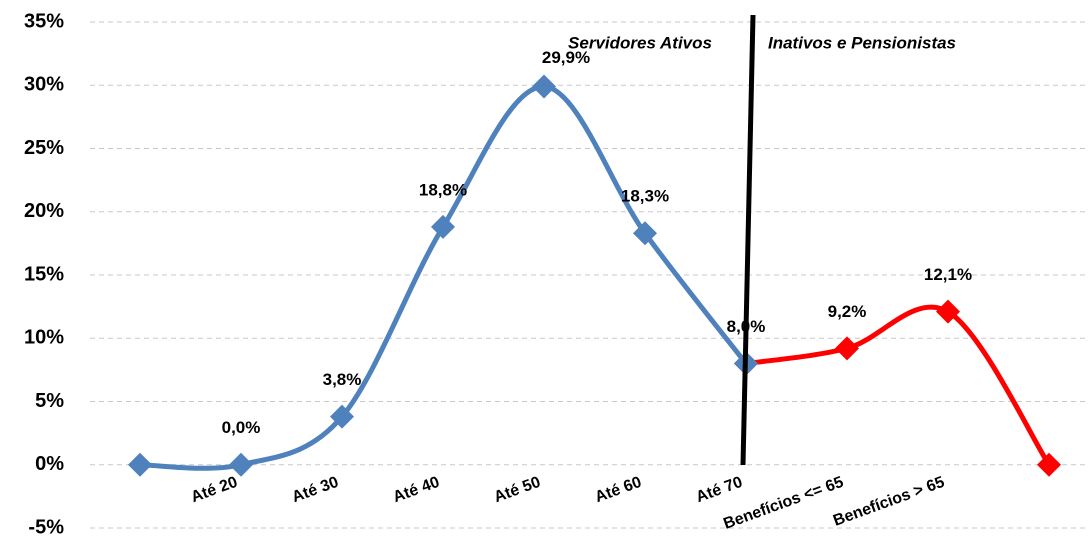  Describe the element at coordinates (748, 240) in the screenshot. I see `divider` at that location.